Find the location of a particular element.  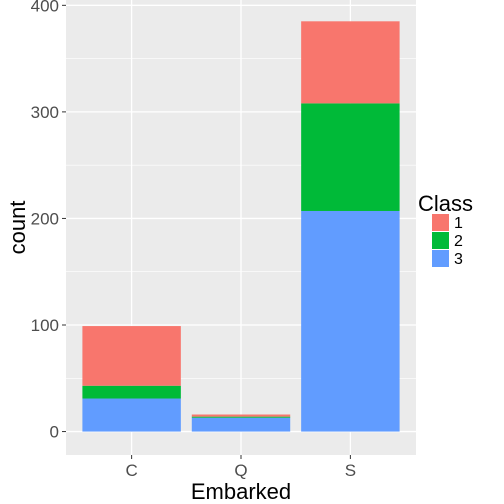

y-axis-title: count is located at coordinates (17, 228).